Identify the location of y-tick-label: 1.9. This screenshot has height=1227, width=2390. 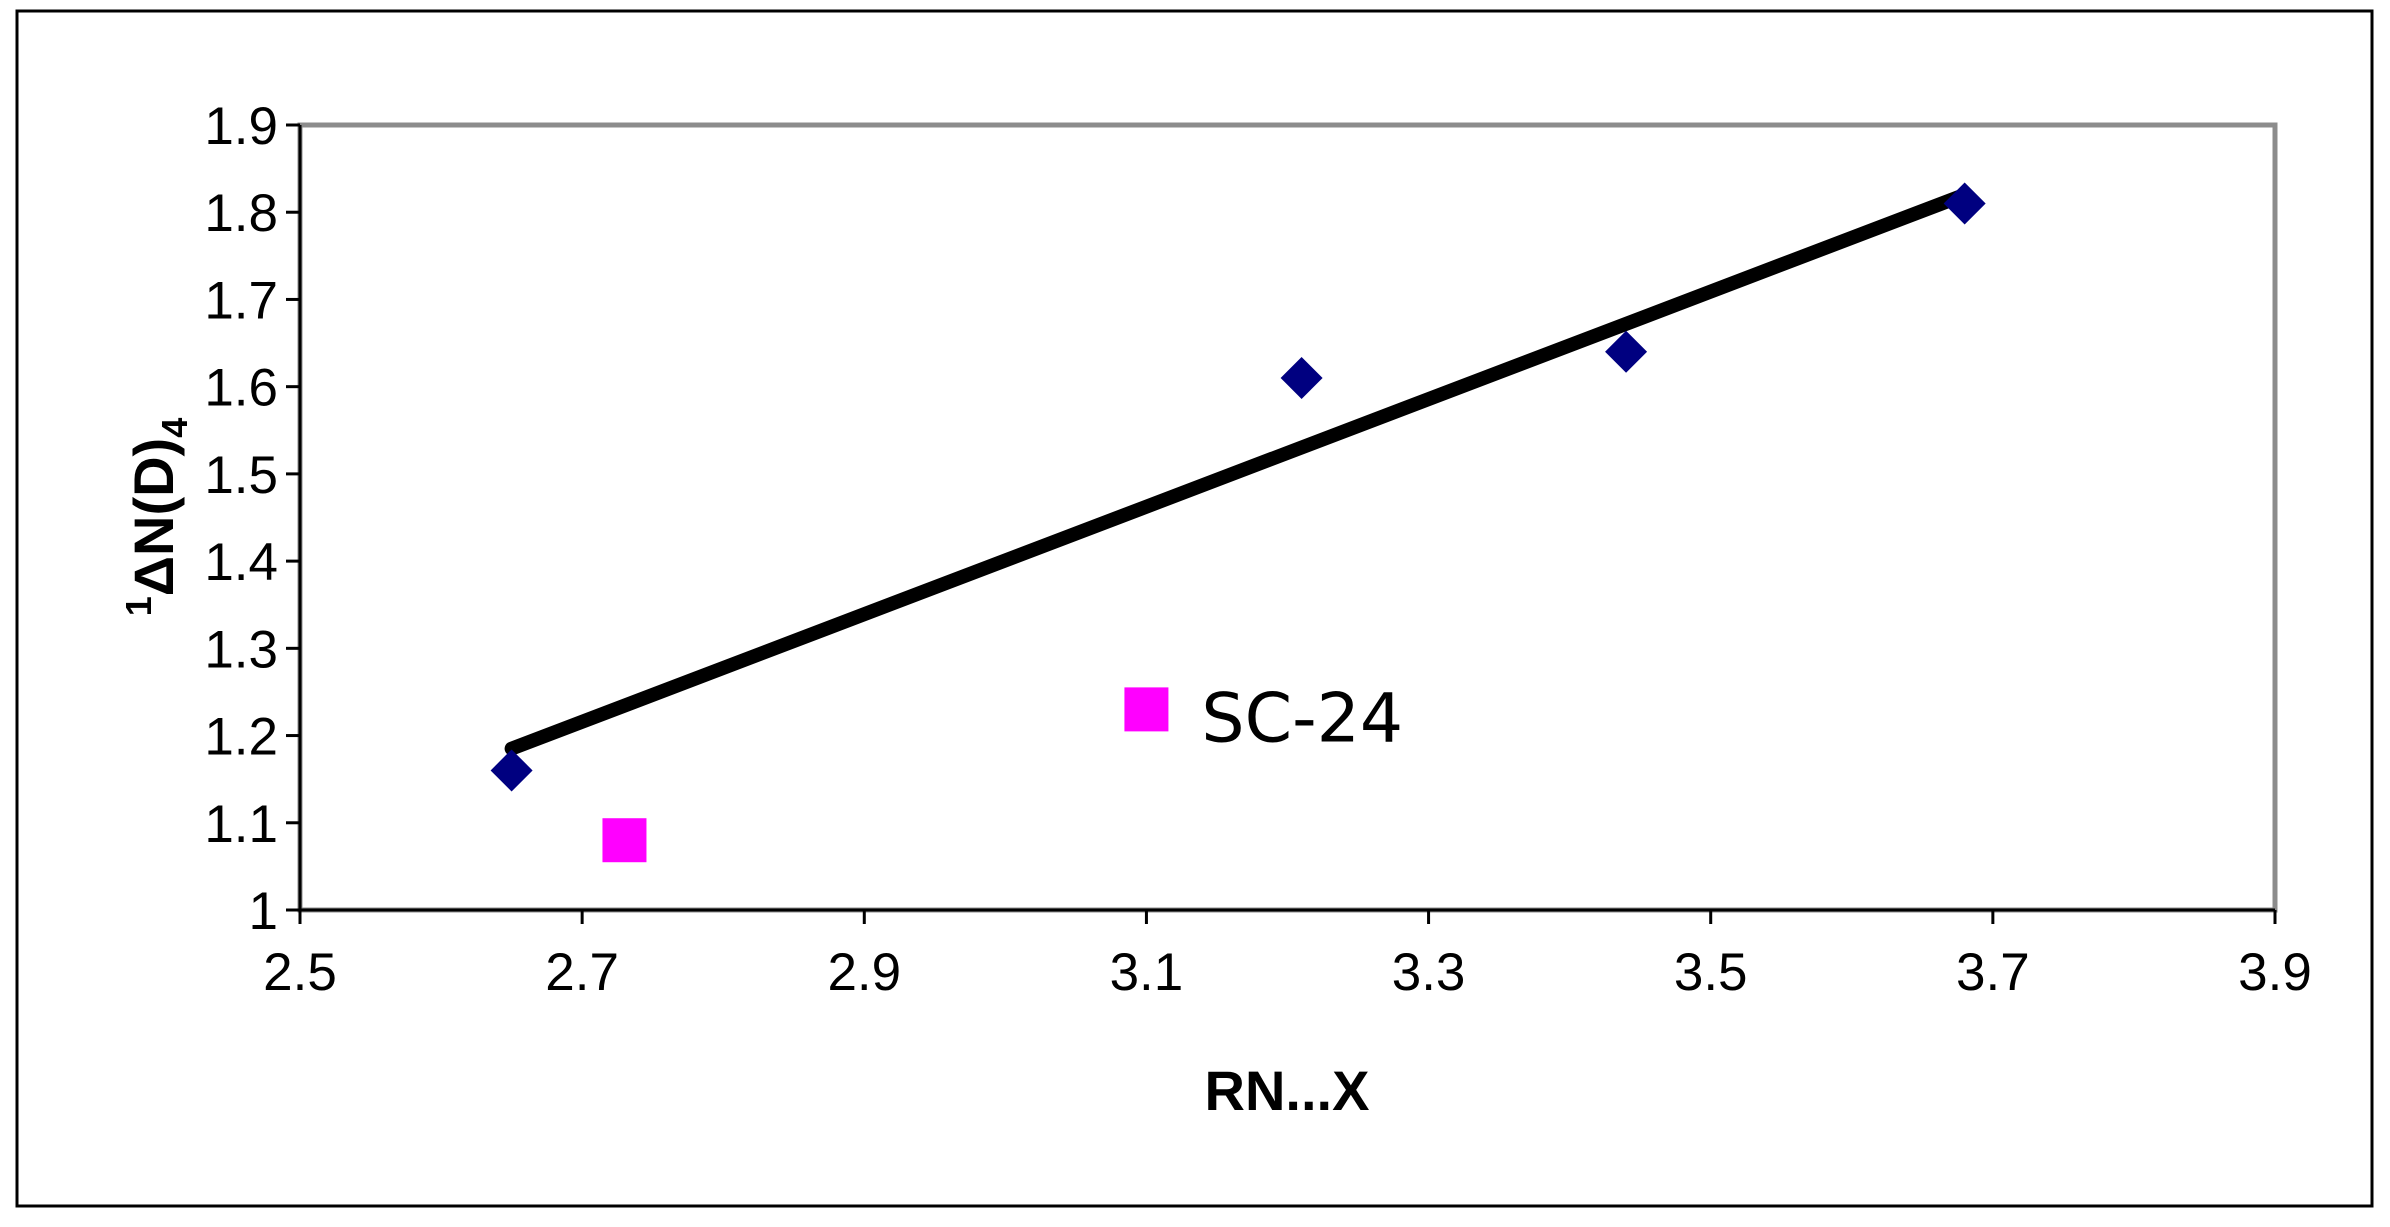
(241, 126).